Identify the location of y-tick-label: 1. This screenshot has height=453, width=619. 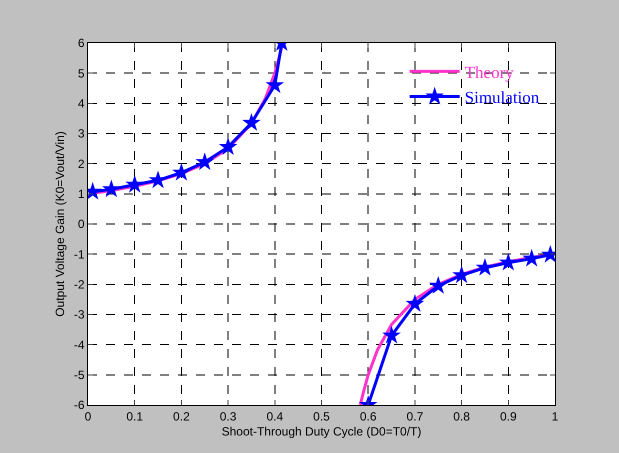
(81, 194).